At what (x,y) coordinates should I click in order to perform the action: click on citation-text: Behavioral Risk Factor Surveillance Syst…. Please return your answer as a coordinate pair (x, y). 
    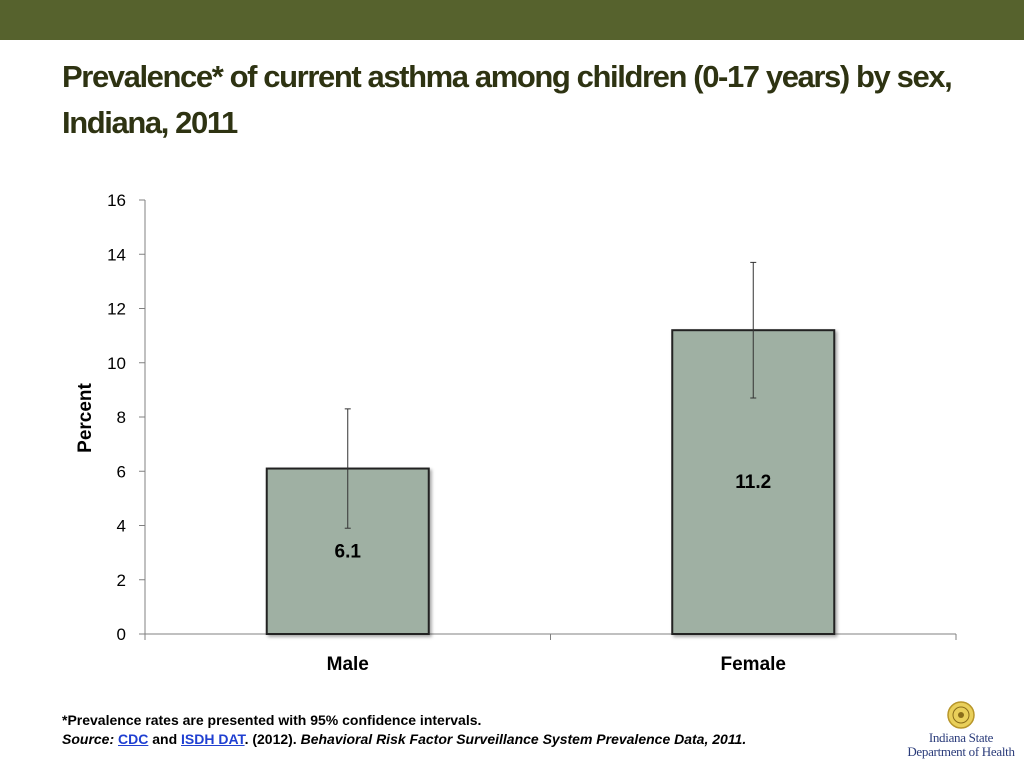
    Looking at the image, I should click on (523, 739).